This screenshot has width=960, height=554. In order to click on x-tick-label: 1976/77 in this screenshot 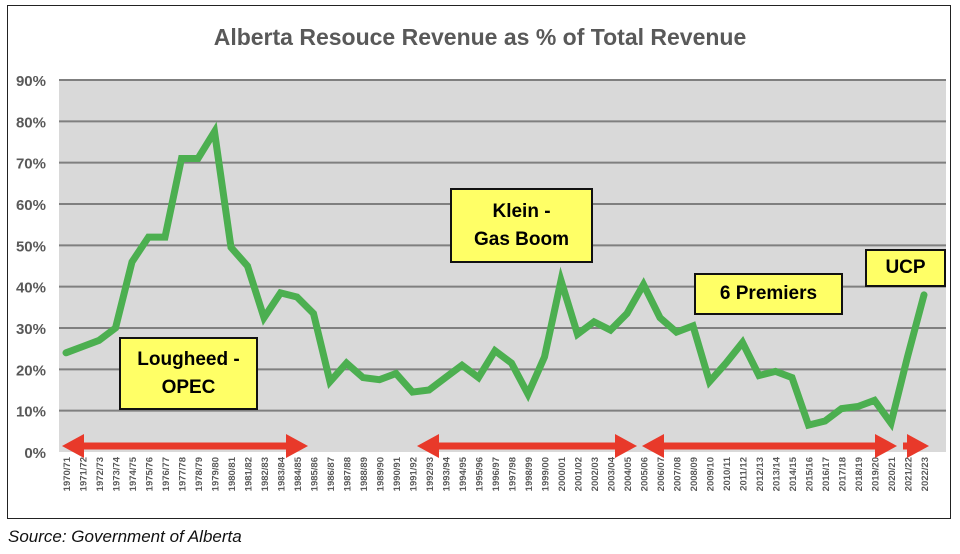, I will do `click(166, 474)`.